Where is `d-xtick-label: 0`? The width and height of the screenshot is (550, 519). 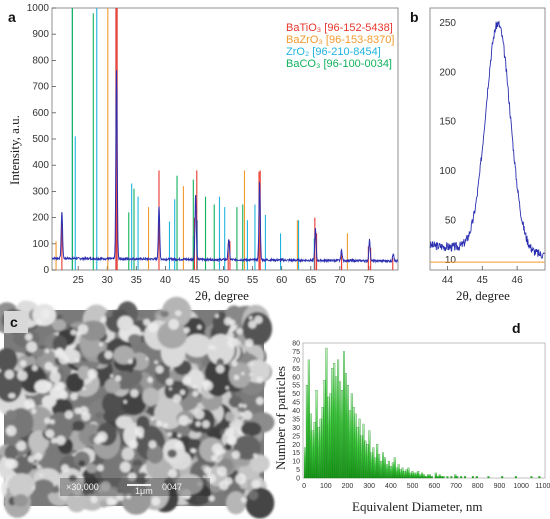 d-xtick-label: 0 is located at coordinates (304, 486).